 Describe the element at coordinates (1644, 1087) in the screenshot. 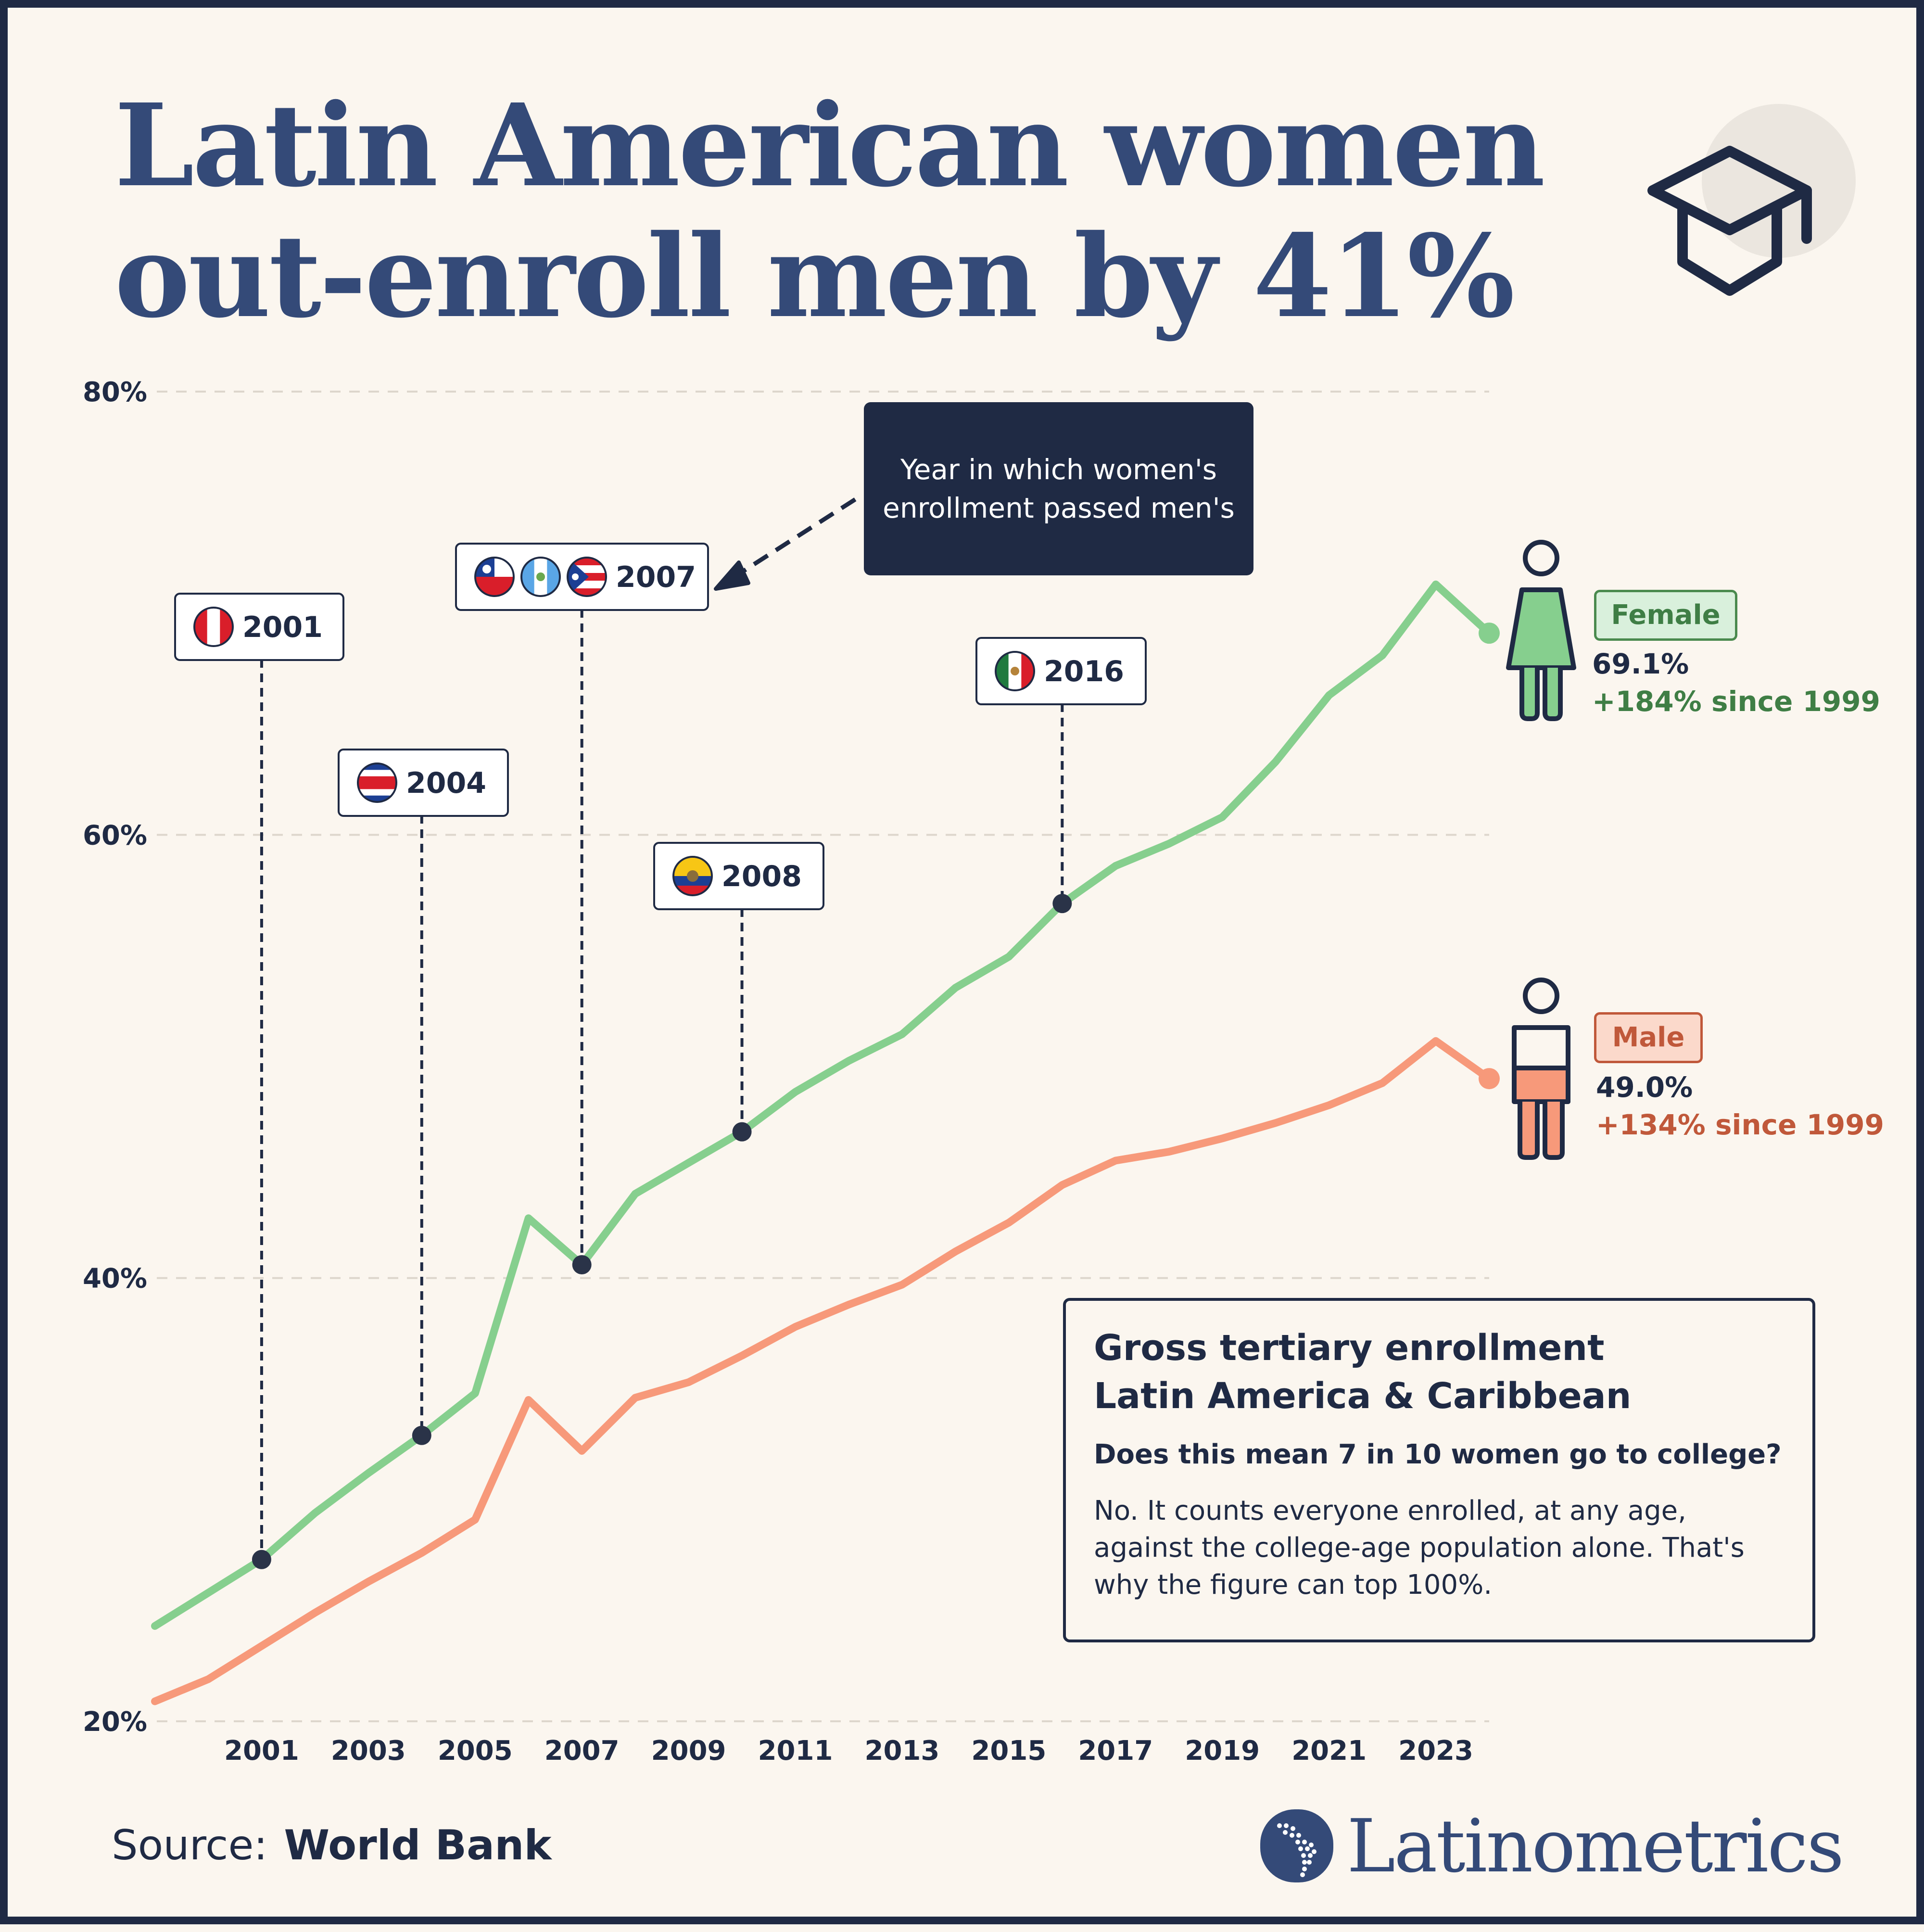

I see `male-value: 49.0%` at that location.